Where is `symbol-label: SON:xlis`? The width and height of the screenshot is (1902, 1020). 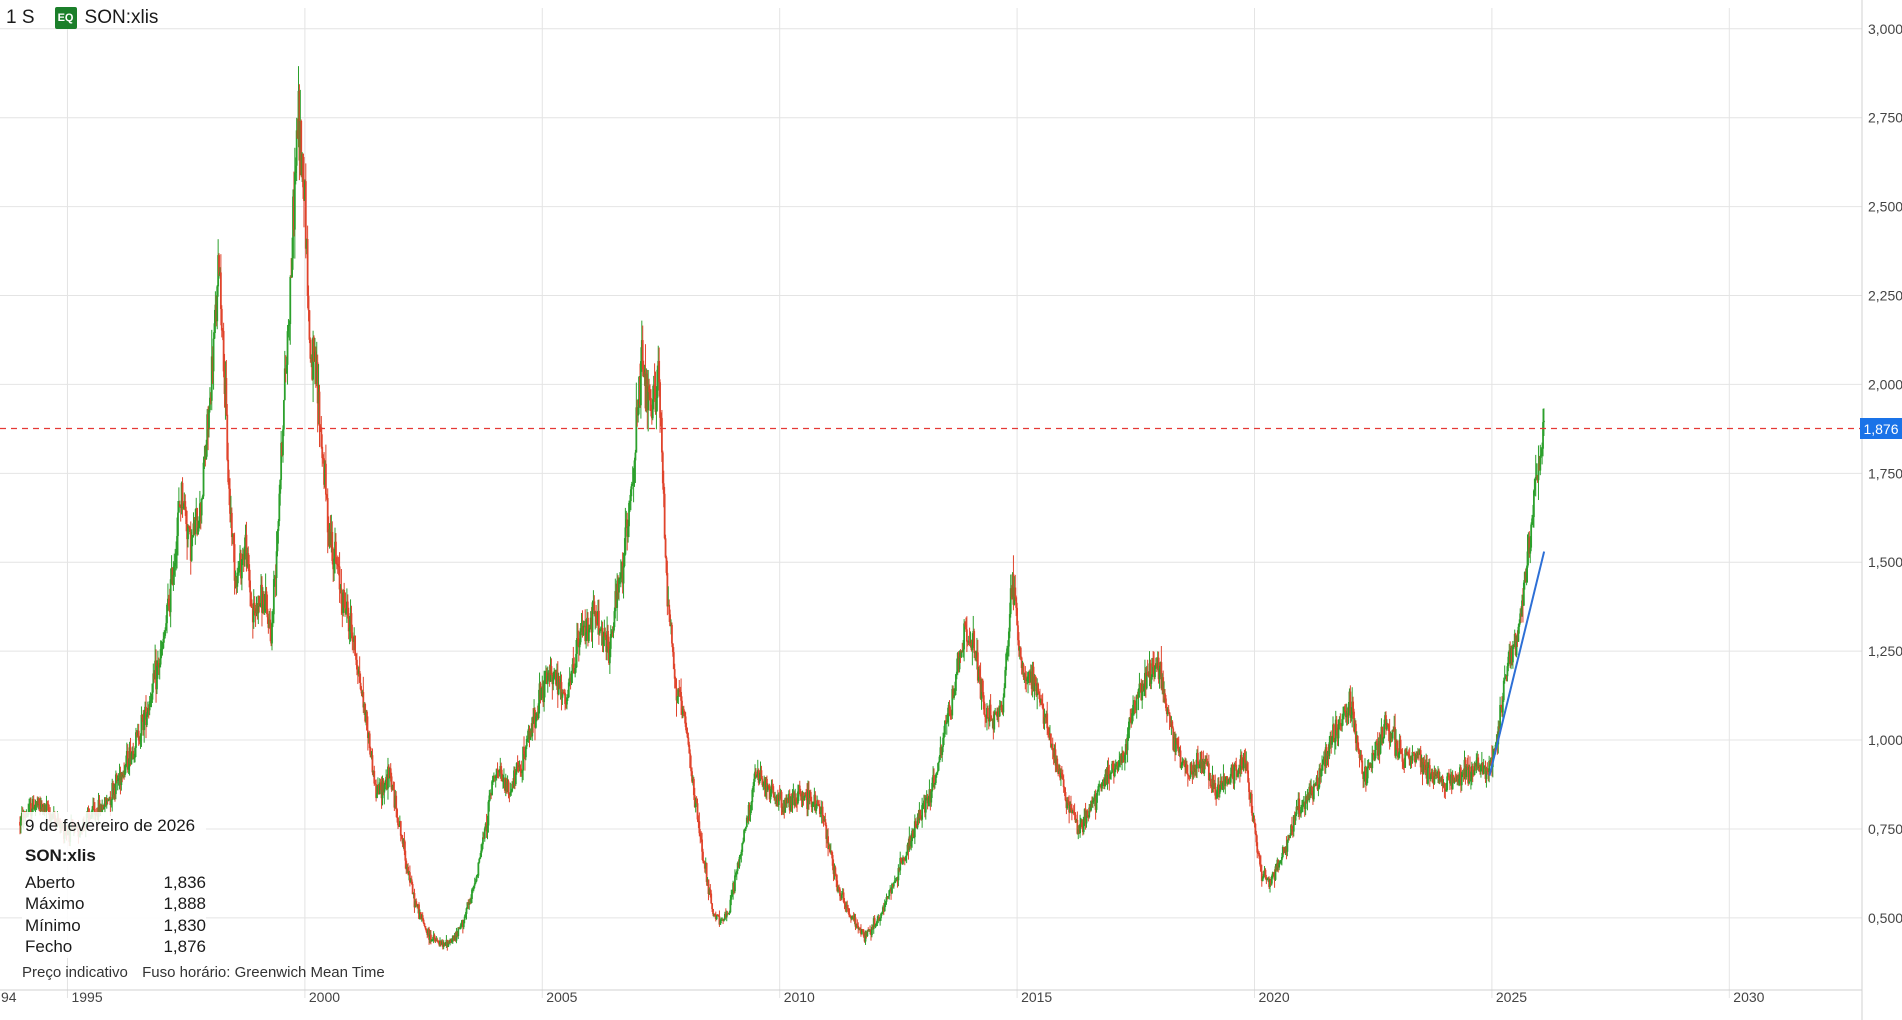
symbol-label: SON:xlis is located at coordinates (121, 17).